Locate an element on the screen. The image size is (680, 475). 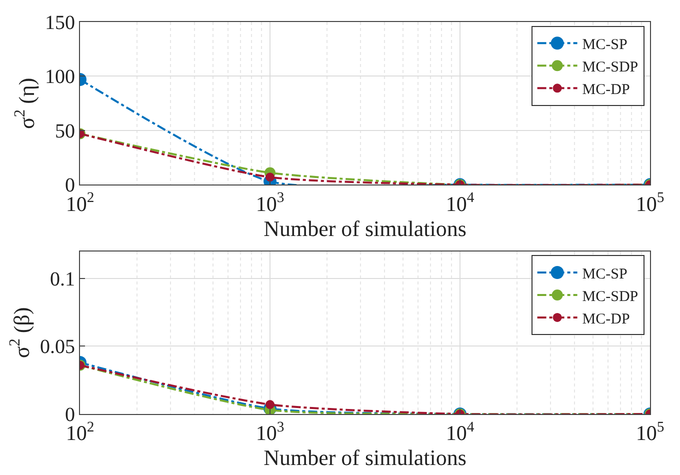
y-tick-label: 0.1 is located at coordinates (62, 279).